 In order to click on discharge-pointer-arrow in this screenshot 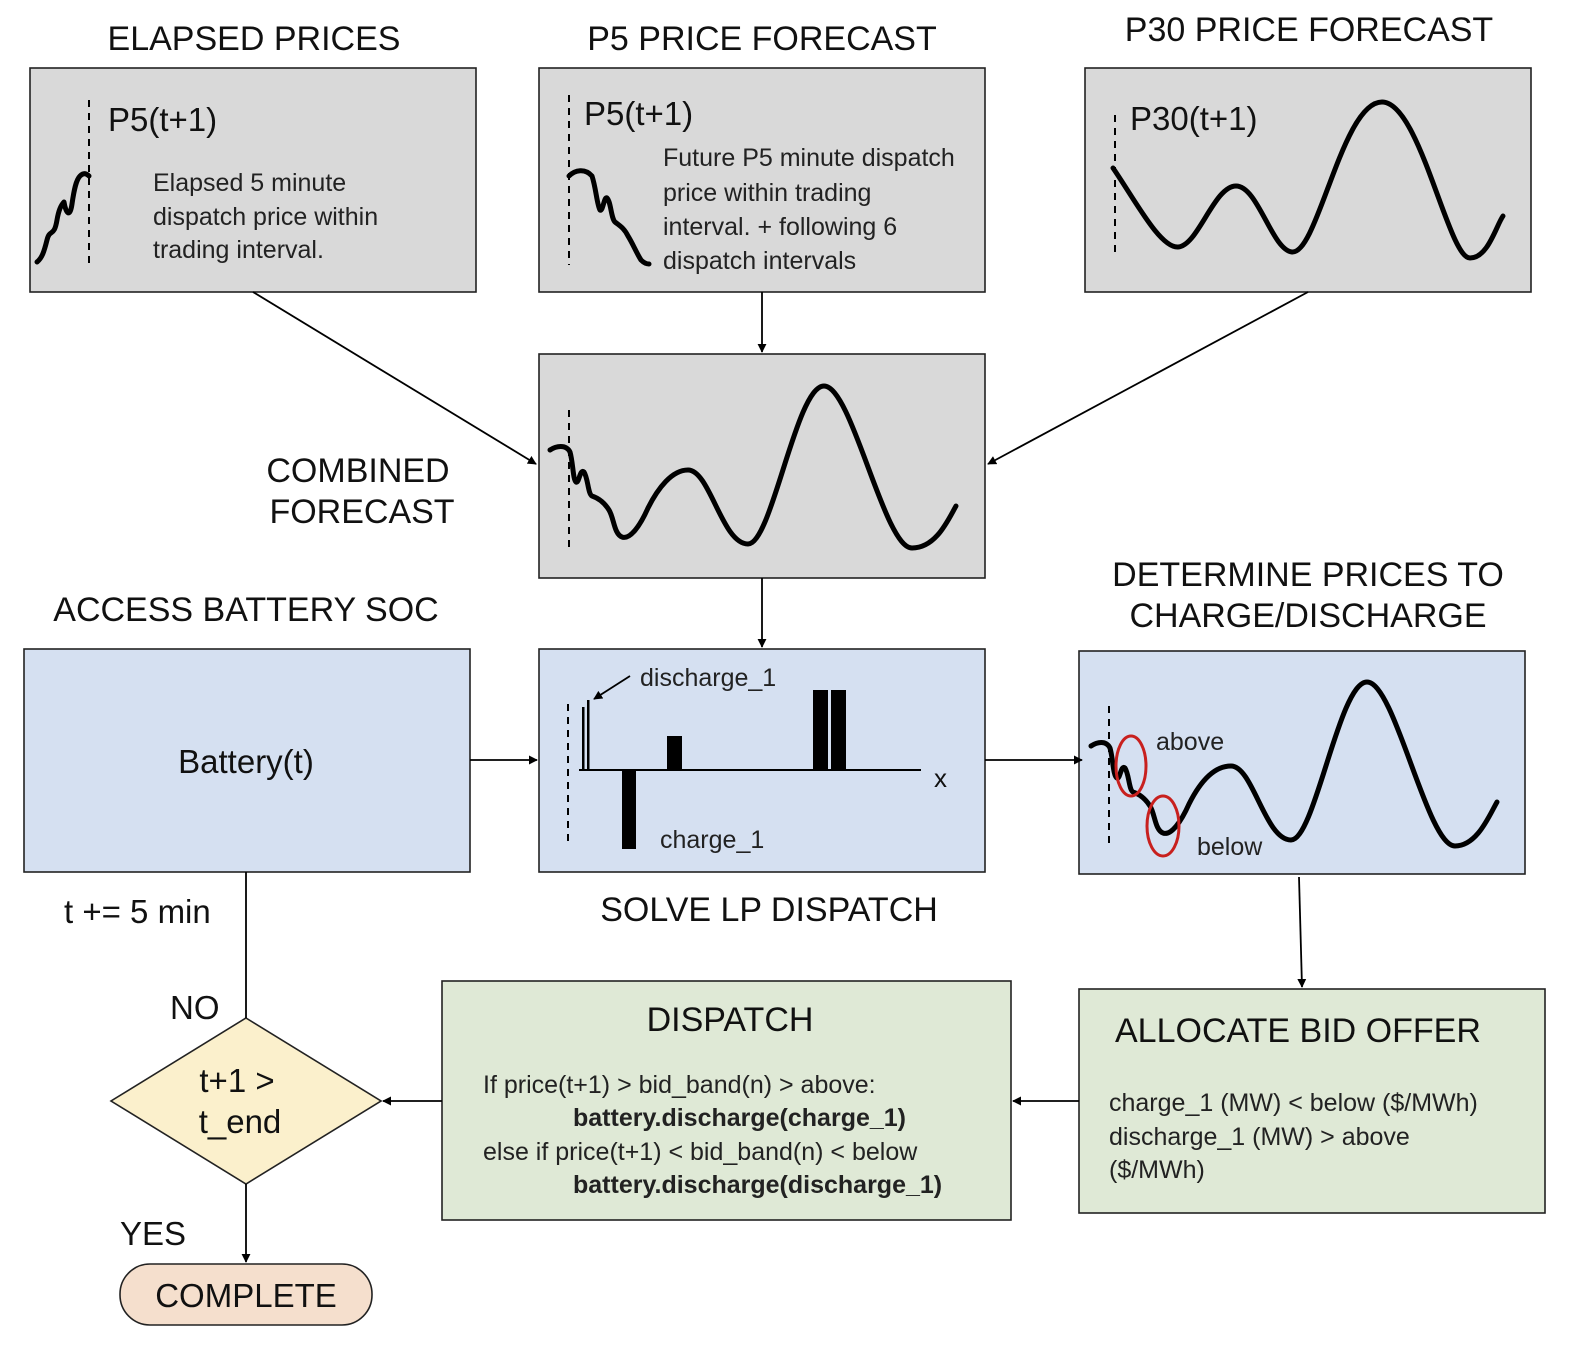, I will do `click(612, 687)`.